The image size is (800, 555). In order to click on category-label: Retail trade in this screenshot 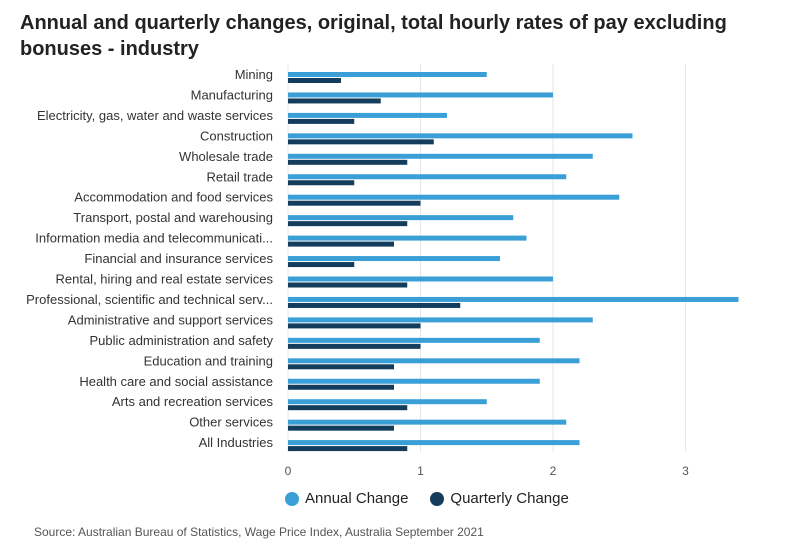, I will do `click(240, 176)`.